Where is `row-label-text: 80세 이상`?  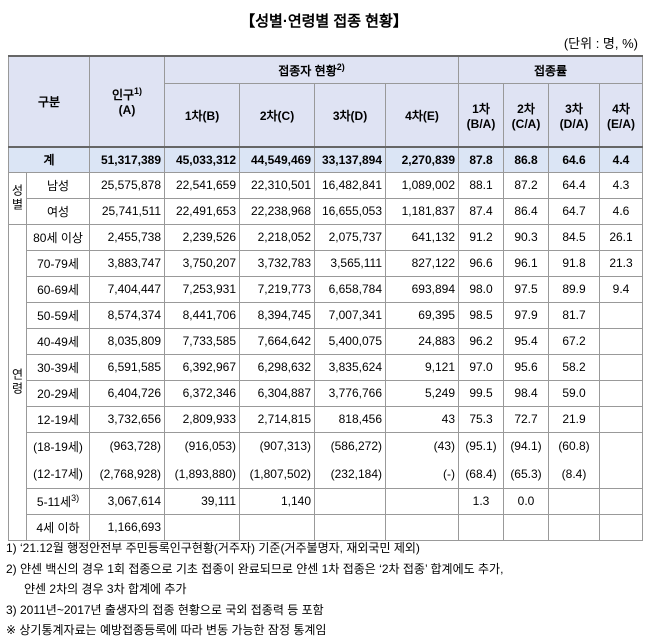
row-label-text: 80세 이상 is located at coordinates (58, 237).